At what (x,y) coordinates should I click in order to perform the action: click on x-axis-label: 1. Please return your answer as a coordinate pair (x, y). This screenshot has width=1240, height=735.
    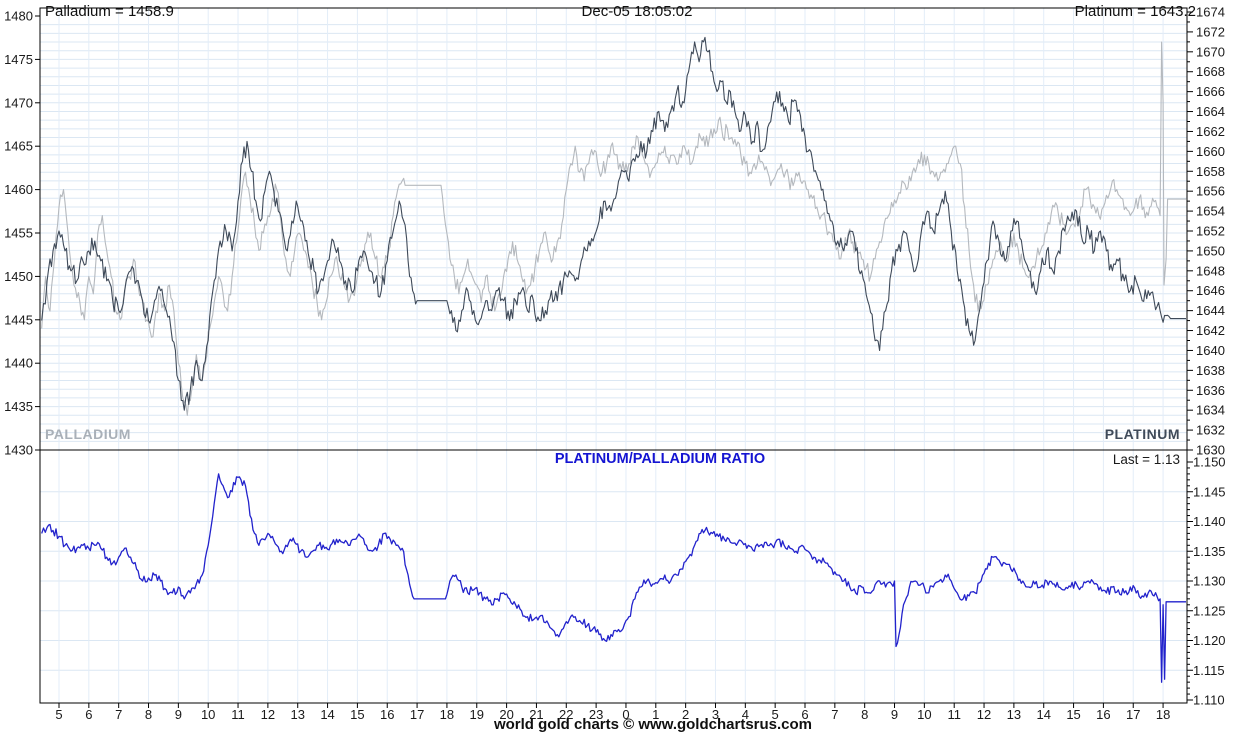
    Looking at the image, I should click on (655, 714).